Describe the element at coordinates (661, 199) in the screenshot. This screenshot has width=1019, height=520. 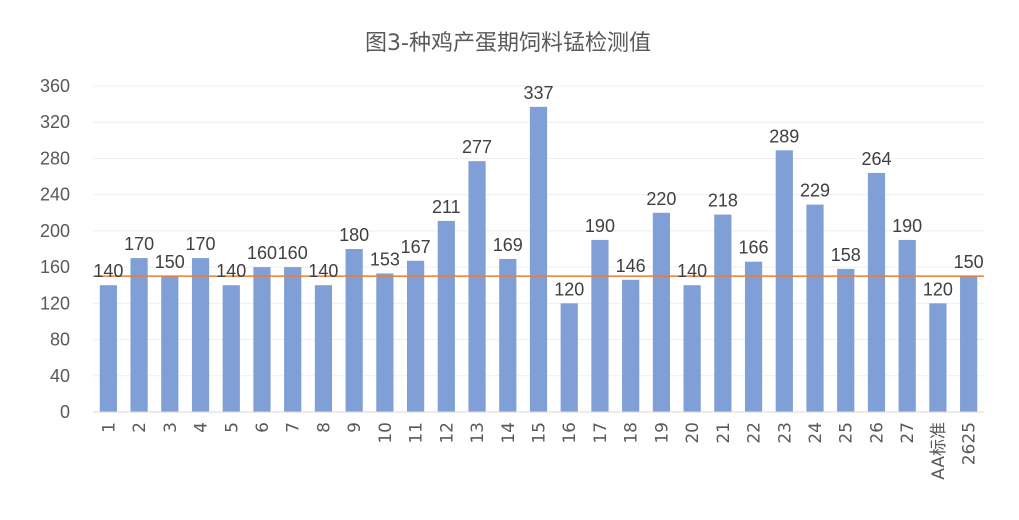
I see `data-label: 220` at that location.